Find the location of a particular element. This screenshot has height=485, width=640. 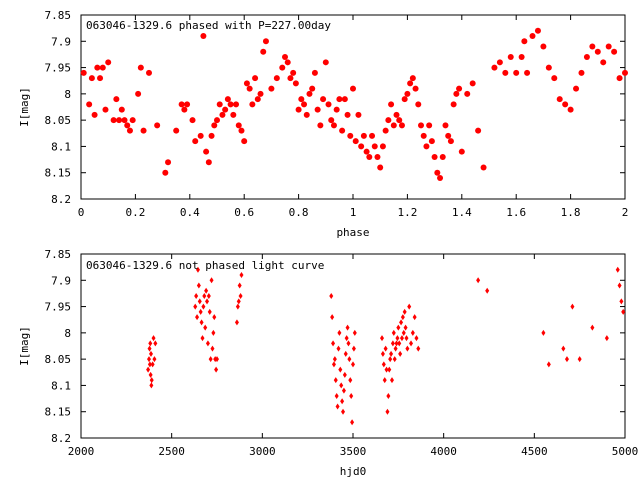

y-tick-label: 8.2 is located at coordinates (61, 438).